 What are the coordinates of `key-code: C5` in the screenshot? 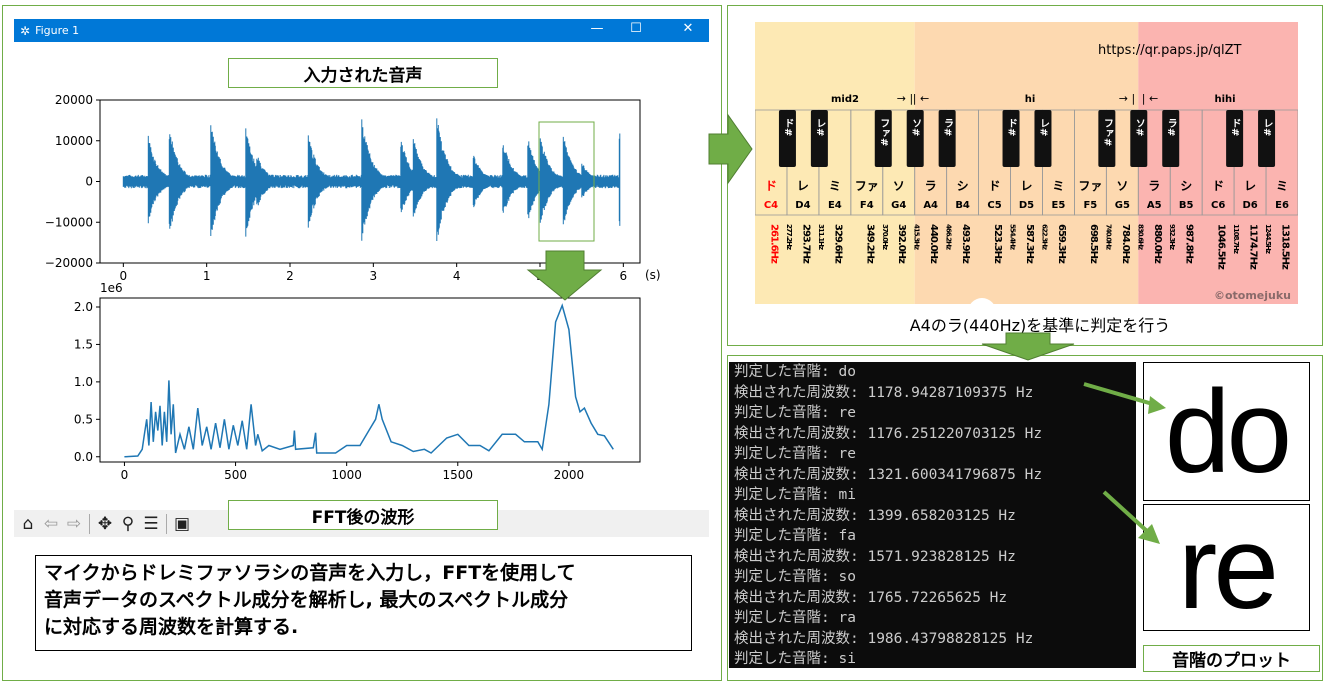 It's located at (994, 205).